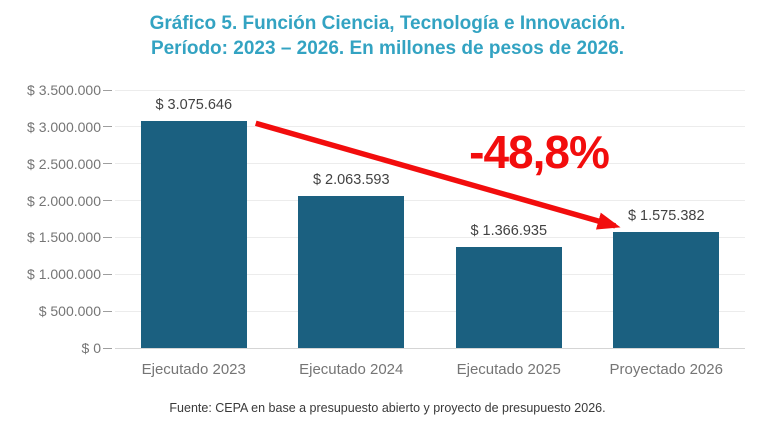 The height and width of the screenshot is (433, 775). I want to click on percent-change-annotation: -48,8%, so click(539, 152).